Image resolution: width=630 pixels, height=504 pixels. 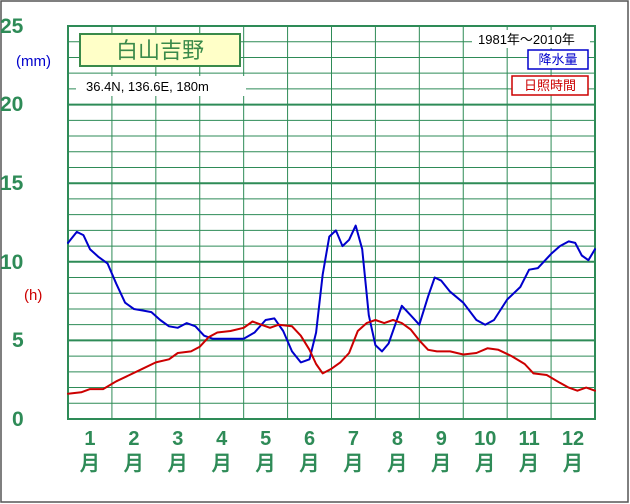 What do you see at coordinates (309, 439) in the screenshot?
I see `x-tick-month-number: 6` at bounding box center [309, 439].